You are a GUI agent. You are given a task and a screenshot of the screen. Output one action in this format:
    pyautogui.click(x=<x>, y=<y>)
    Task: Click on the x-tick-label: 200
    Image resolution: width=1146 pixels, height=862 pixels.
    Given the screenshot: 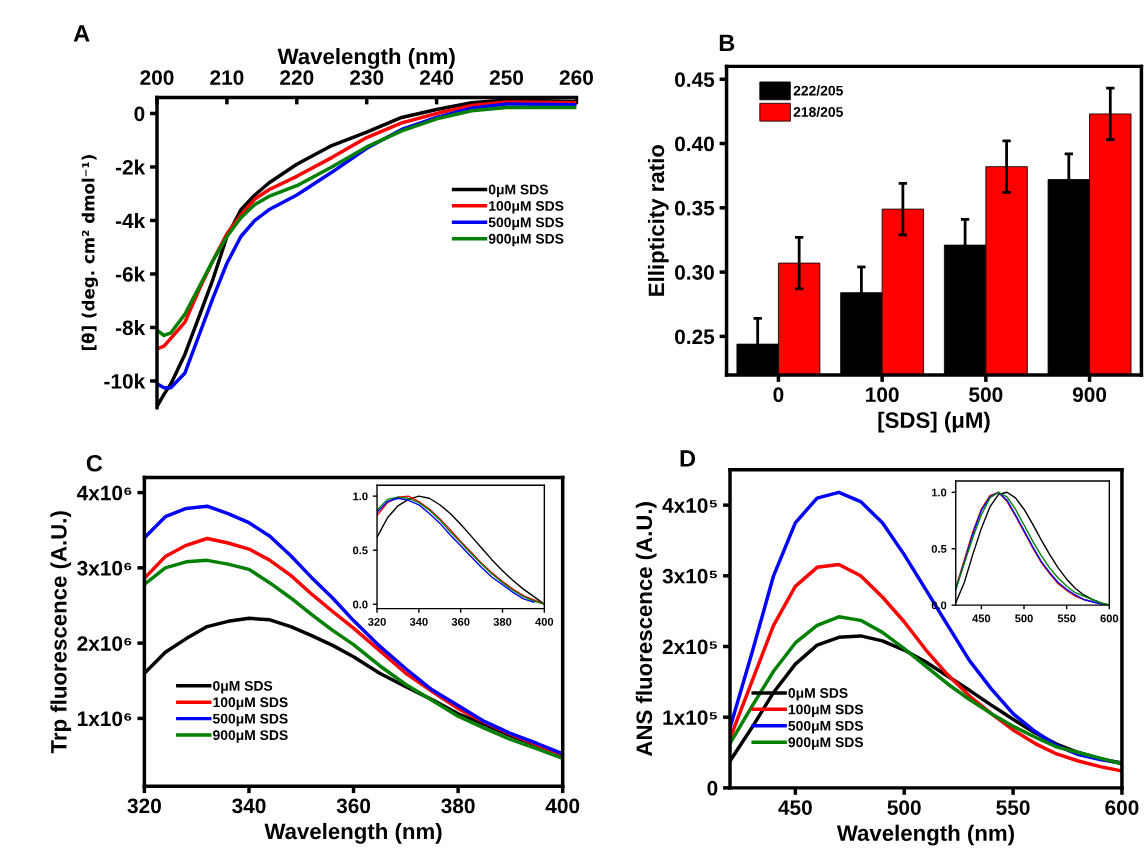 What is the action you would take?
    pyautogui.click(x=157, y=77)
    